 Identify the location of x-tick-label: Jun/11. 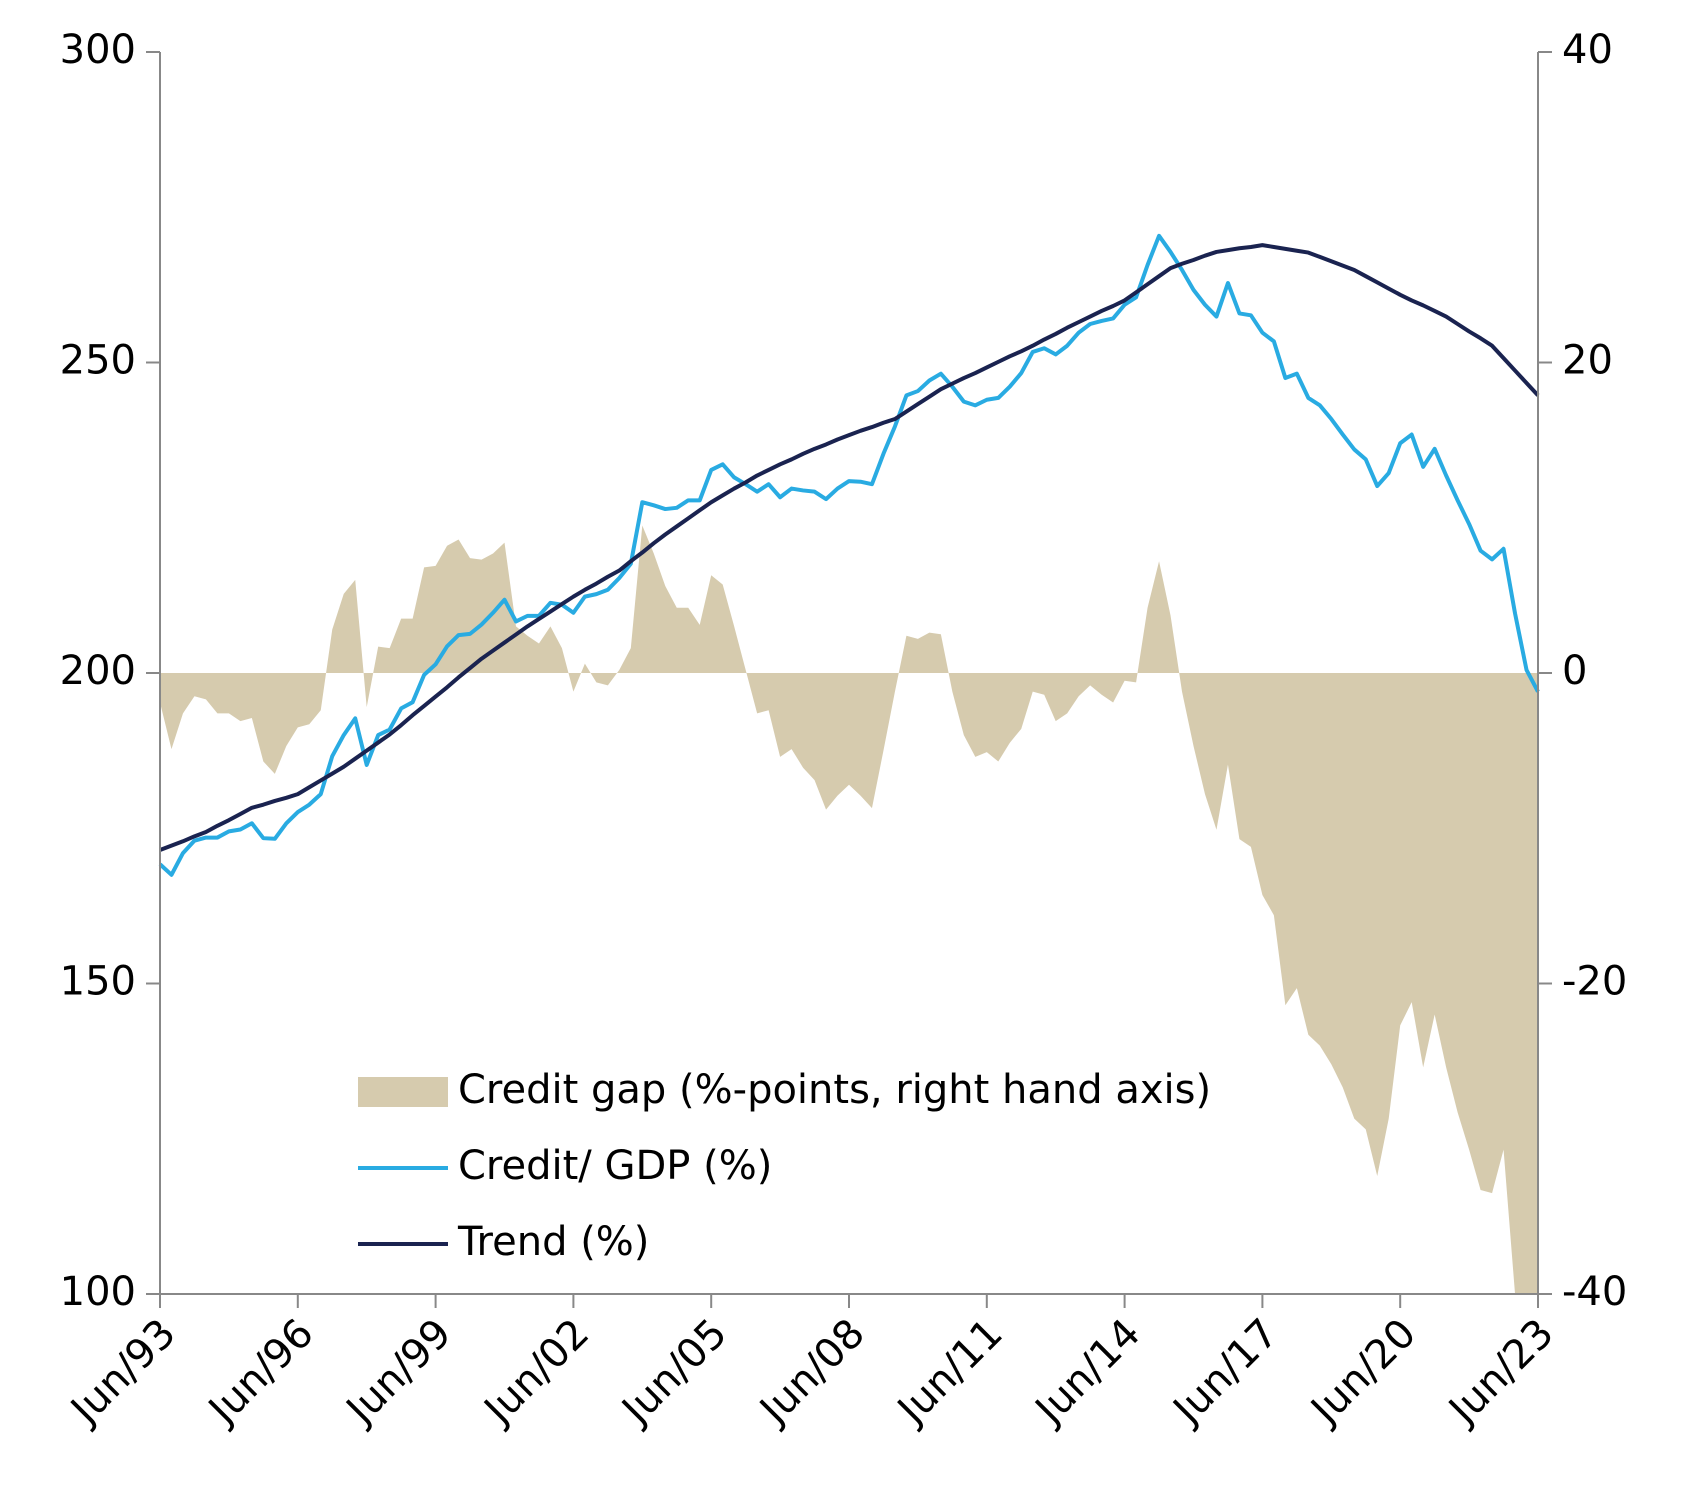
(949, 1372).